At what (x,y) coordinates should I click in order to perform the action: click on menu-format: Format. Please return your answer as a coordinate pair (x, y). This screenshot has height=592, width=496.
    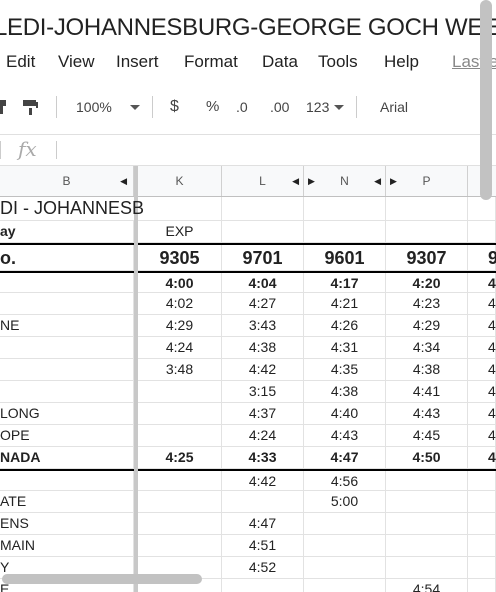
    Looking at the image, I should click on (211, 61).